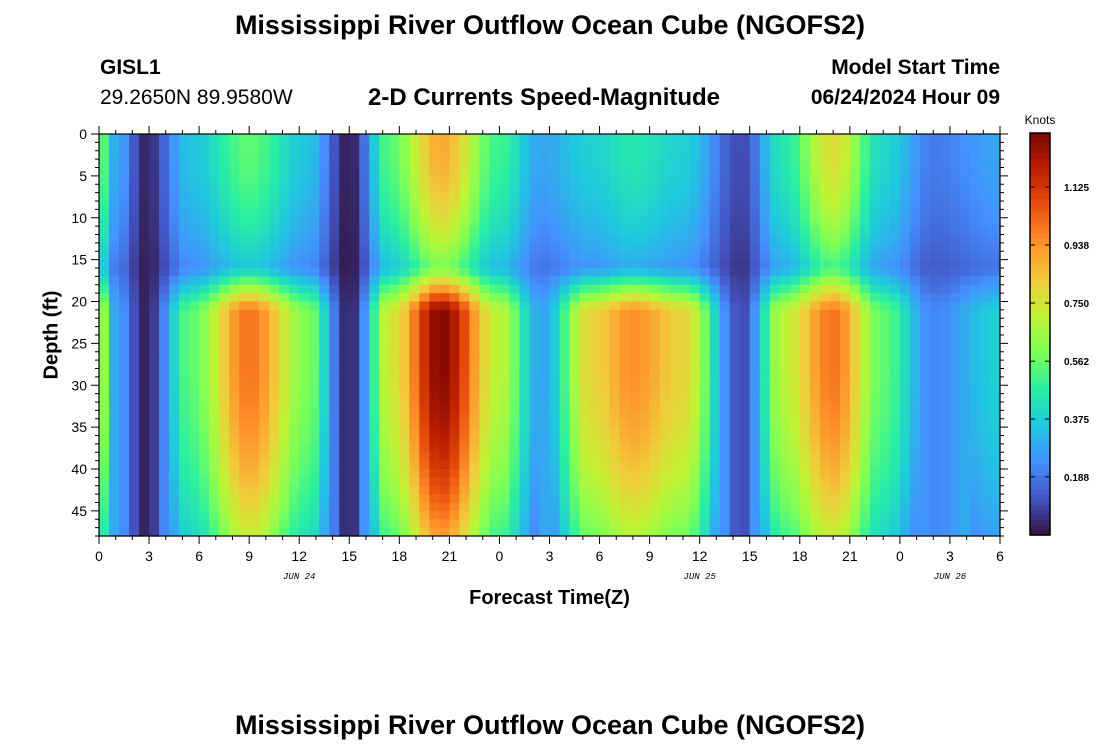  What do you see at coordinates (1040, 141) in the screenshot?
I see `colorbar-segment` at bounding box center [1040, 141].